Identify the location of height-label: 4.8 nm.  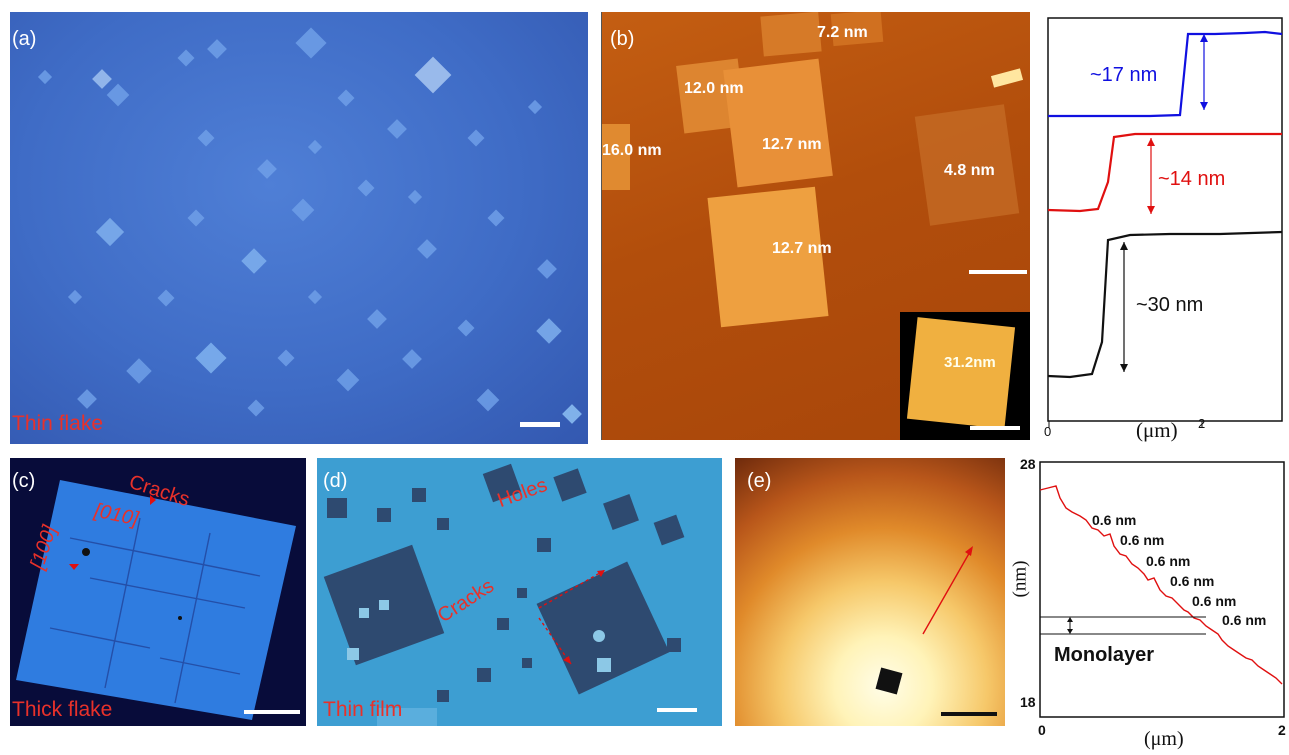
(969, 170).